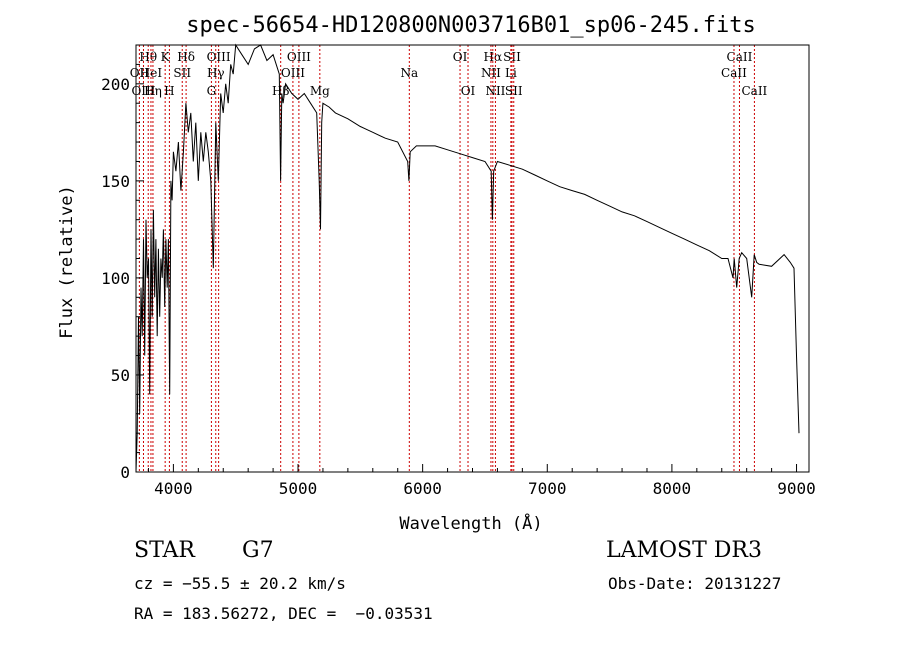 The height and width of the screenshot is (649, 900). I want to click on line-label-11: G, so click(212, 91).